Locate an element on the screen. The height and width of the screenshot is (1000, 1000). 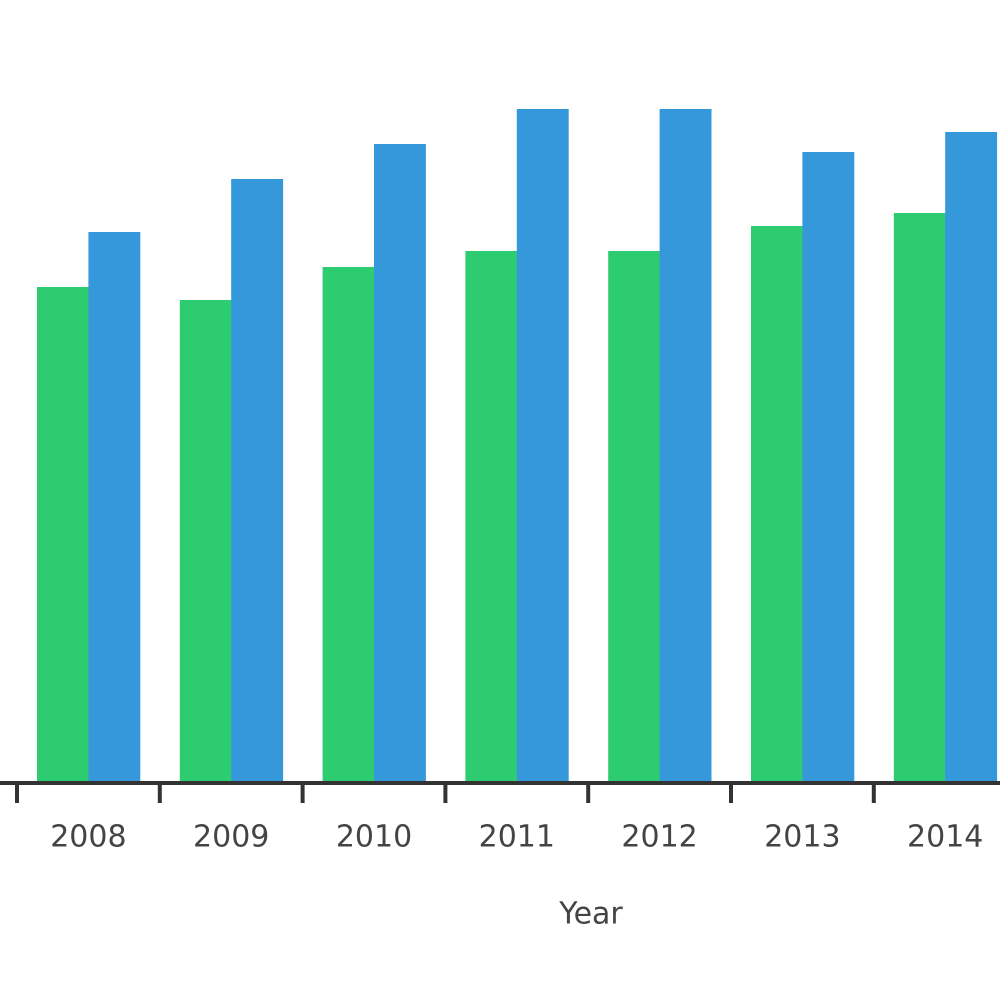
x-tick-label: 2009 is located at coordinates (231, 837).